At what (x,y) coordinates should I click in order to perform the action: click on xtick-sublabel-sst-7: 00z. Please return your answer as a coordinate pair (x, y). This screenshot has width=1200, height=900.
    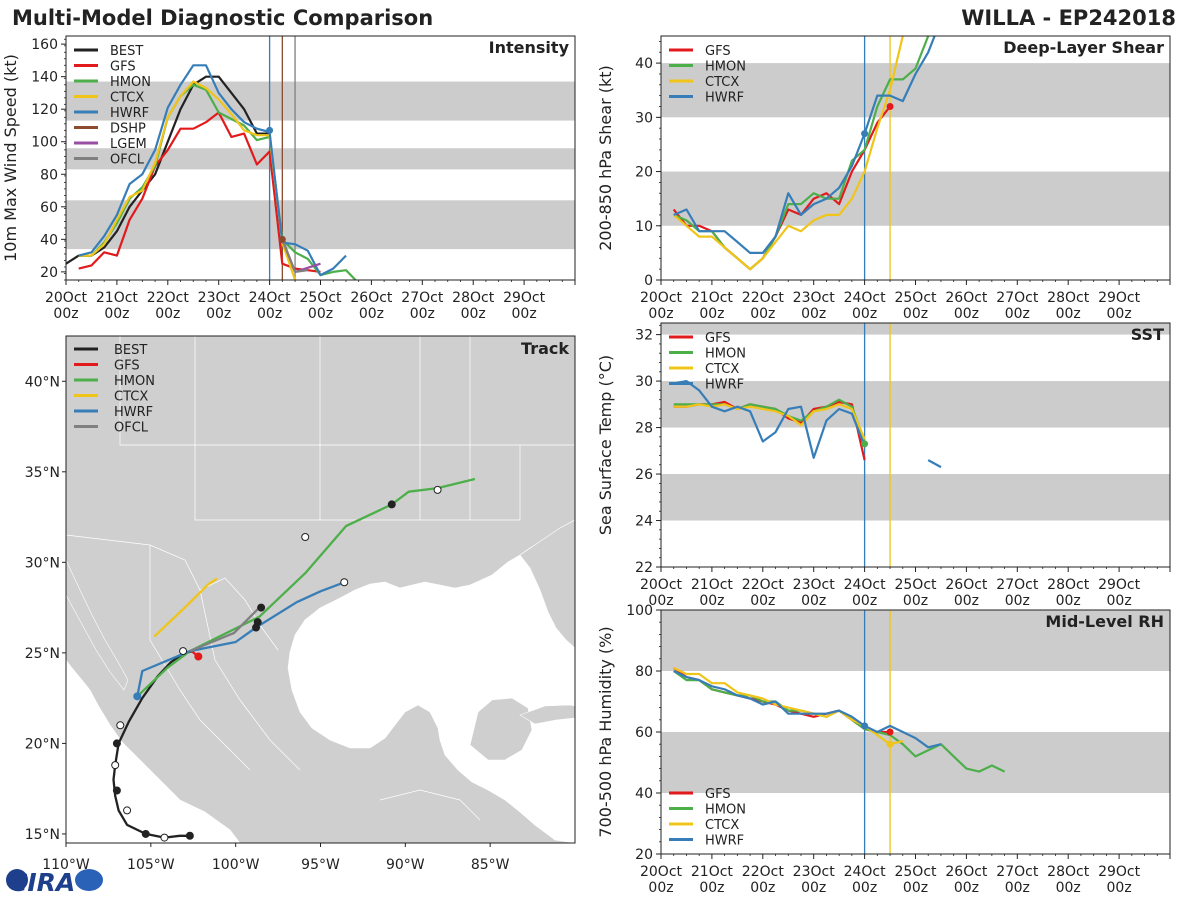
    Looking at the image, I should click on (1017, 601).